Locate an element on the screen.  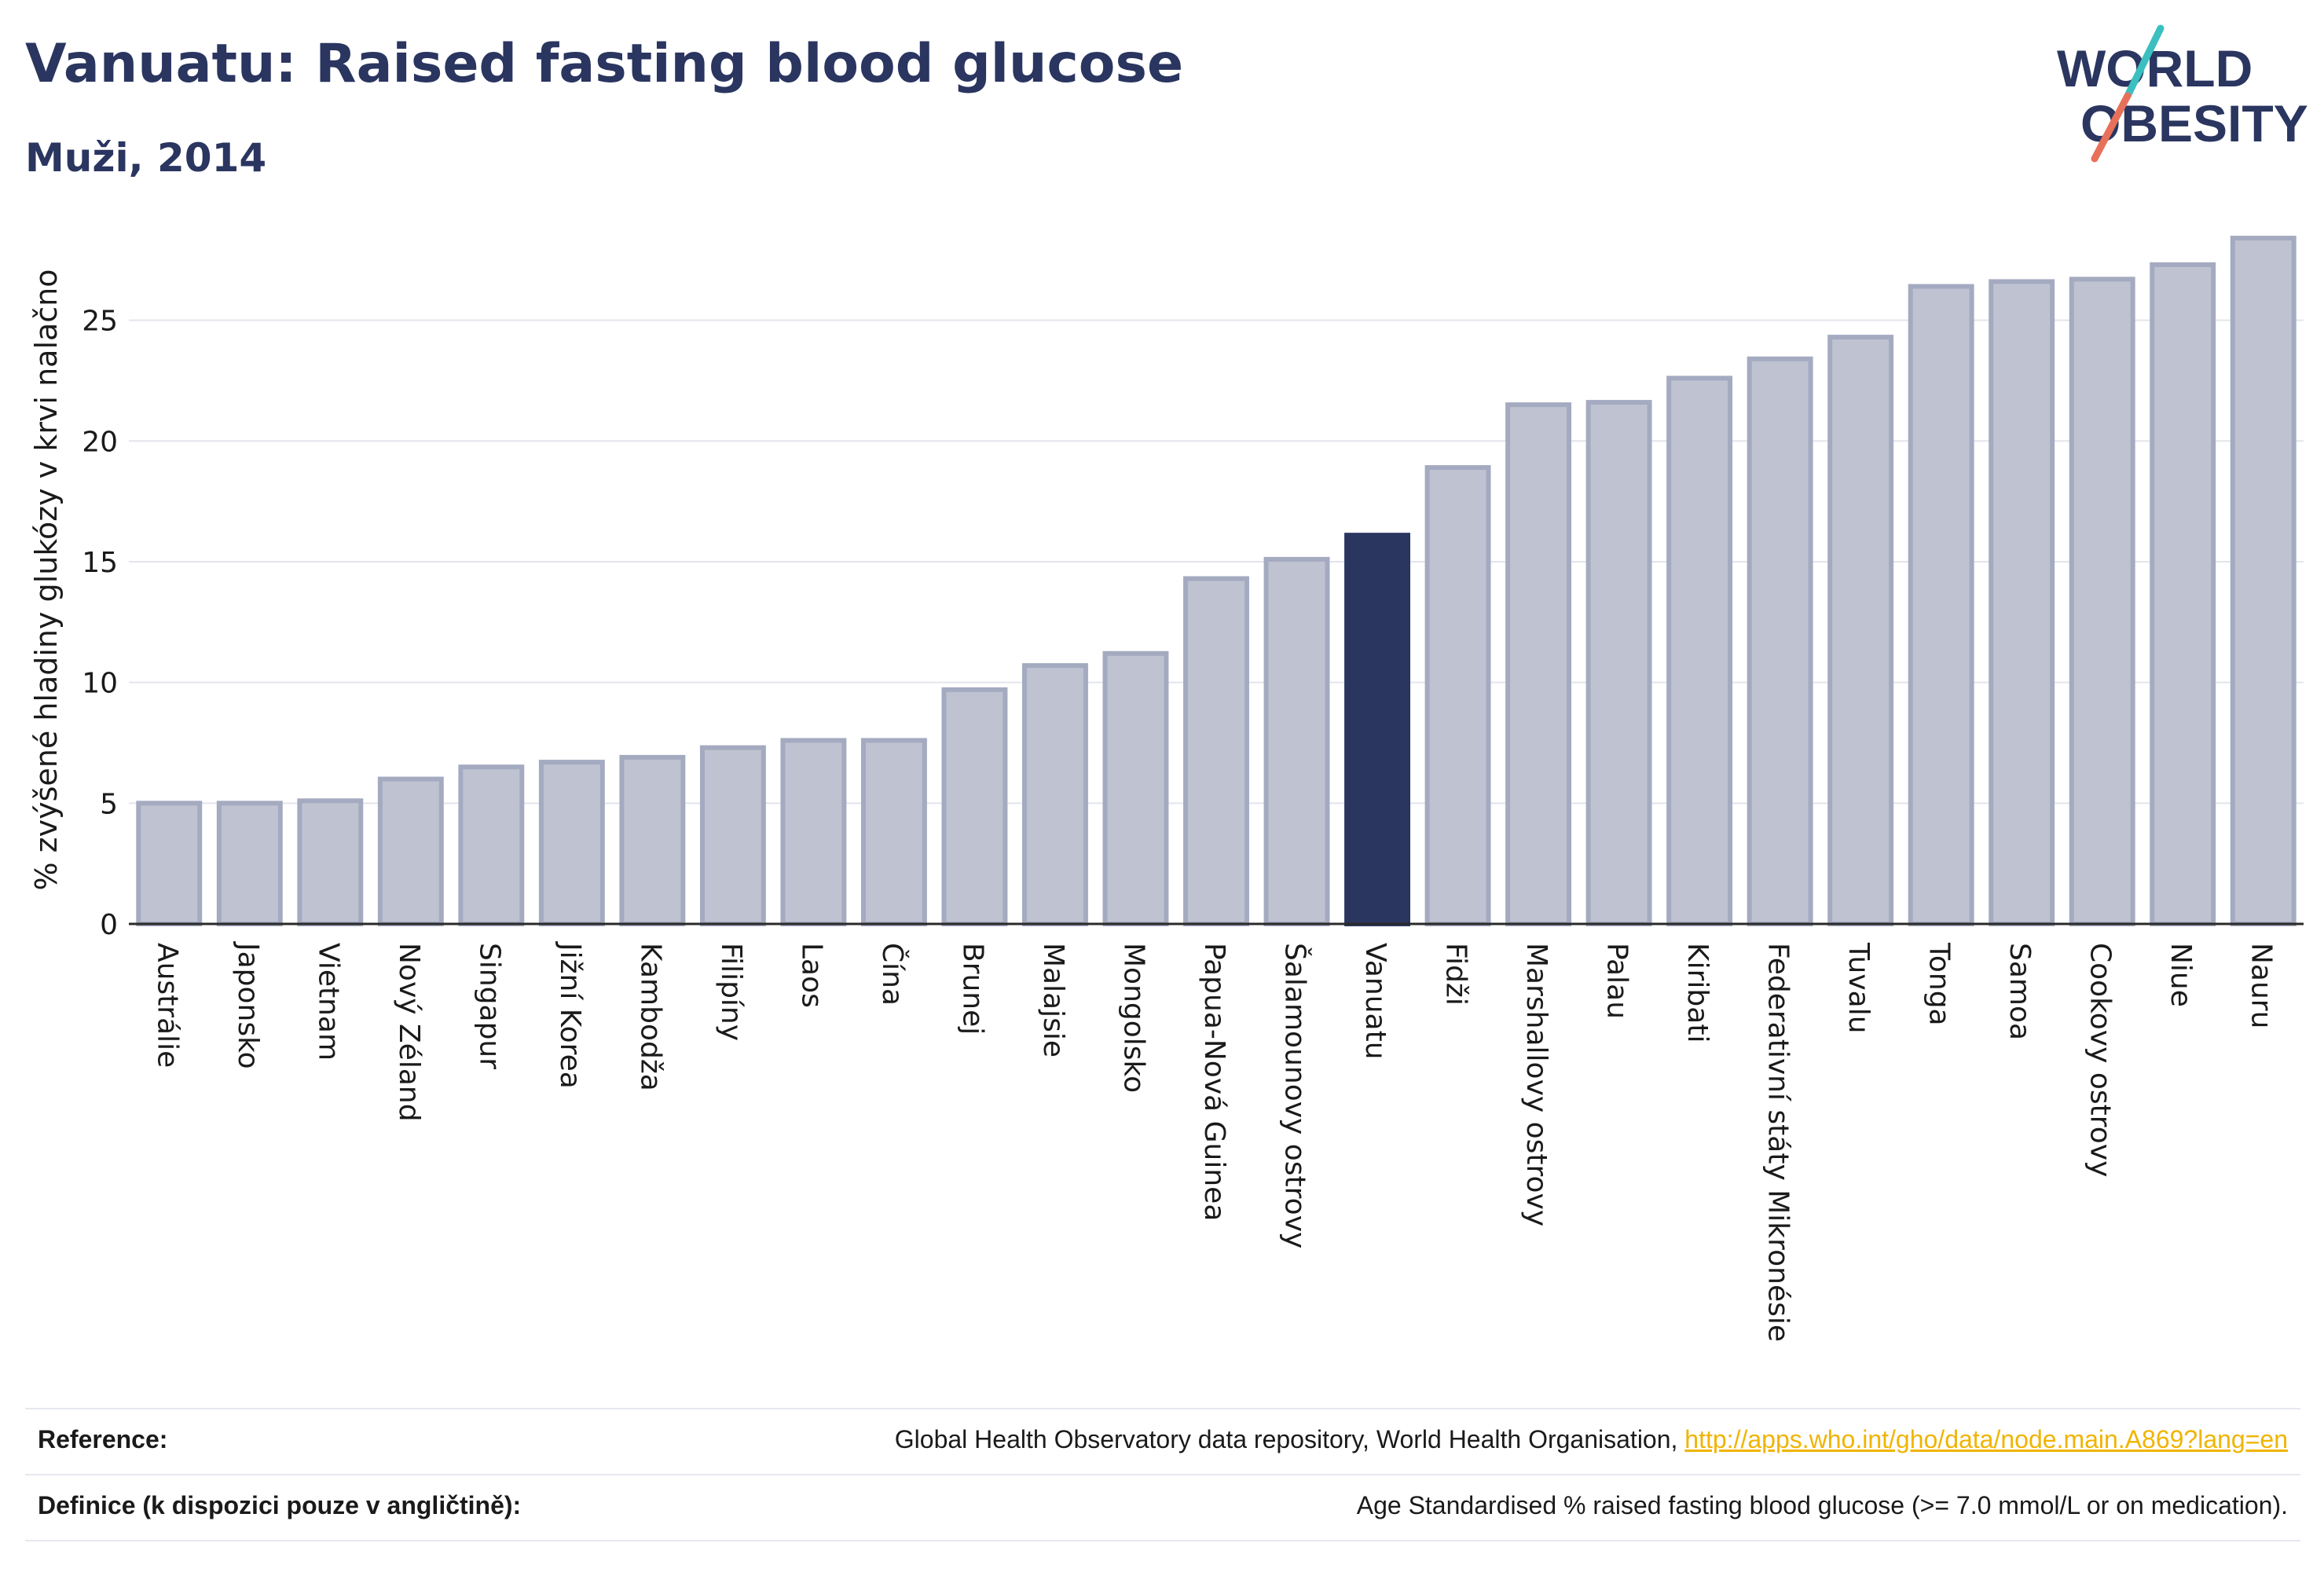
y-axis-ticks: 0 5 10 15 20 25 is located at coordinates (100, 623).